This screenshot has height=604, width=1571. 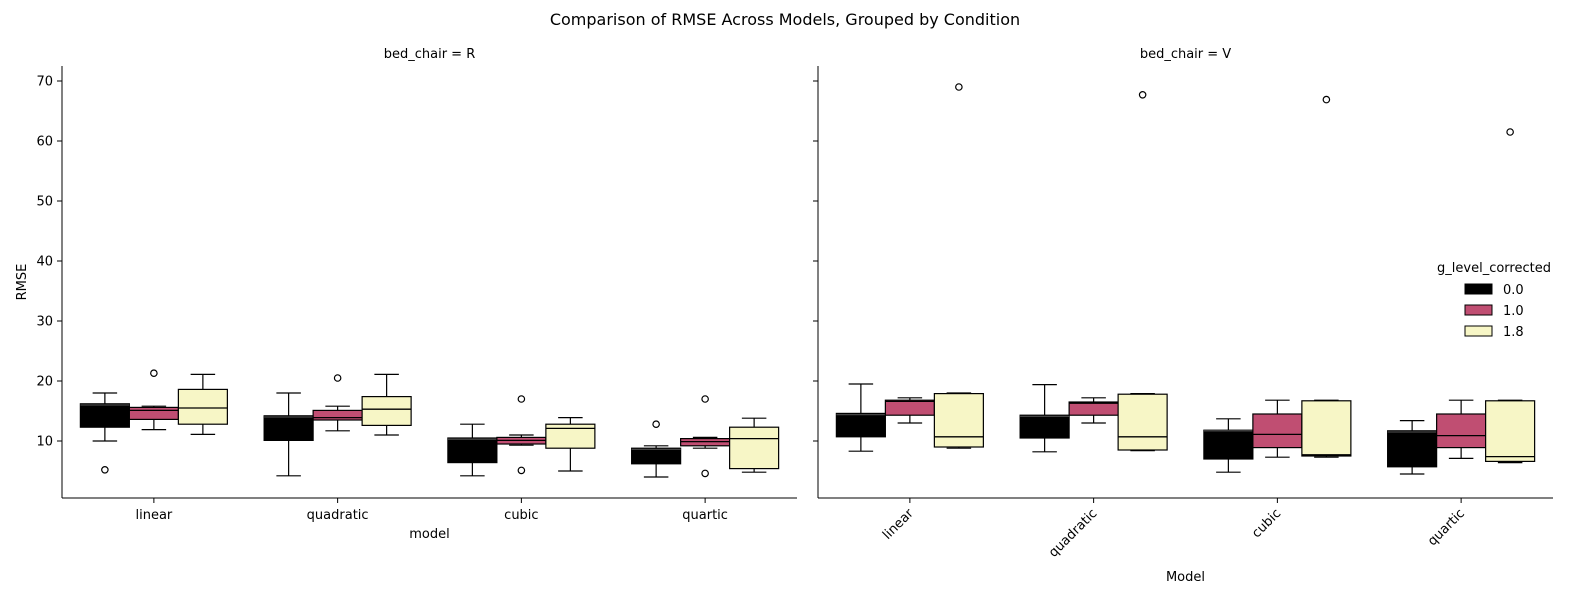 I want to click on y-tick-label: 20, so click(x=44, y=382).